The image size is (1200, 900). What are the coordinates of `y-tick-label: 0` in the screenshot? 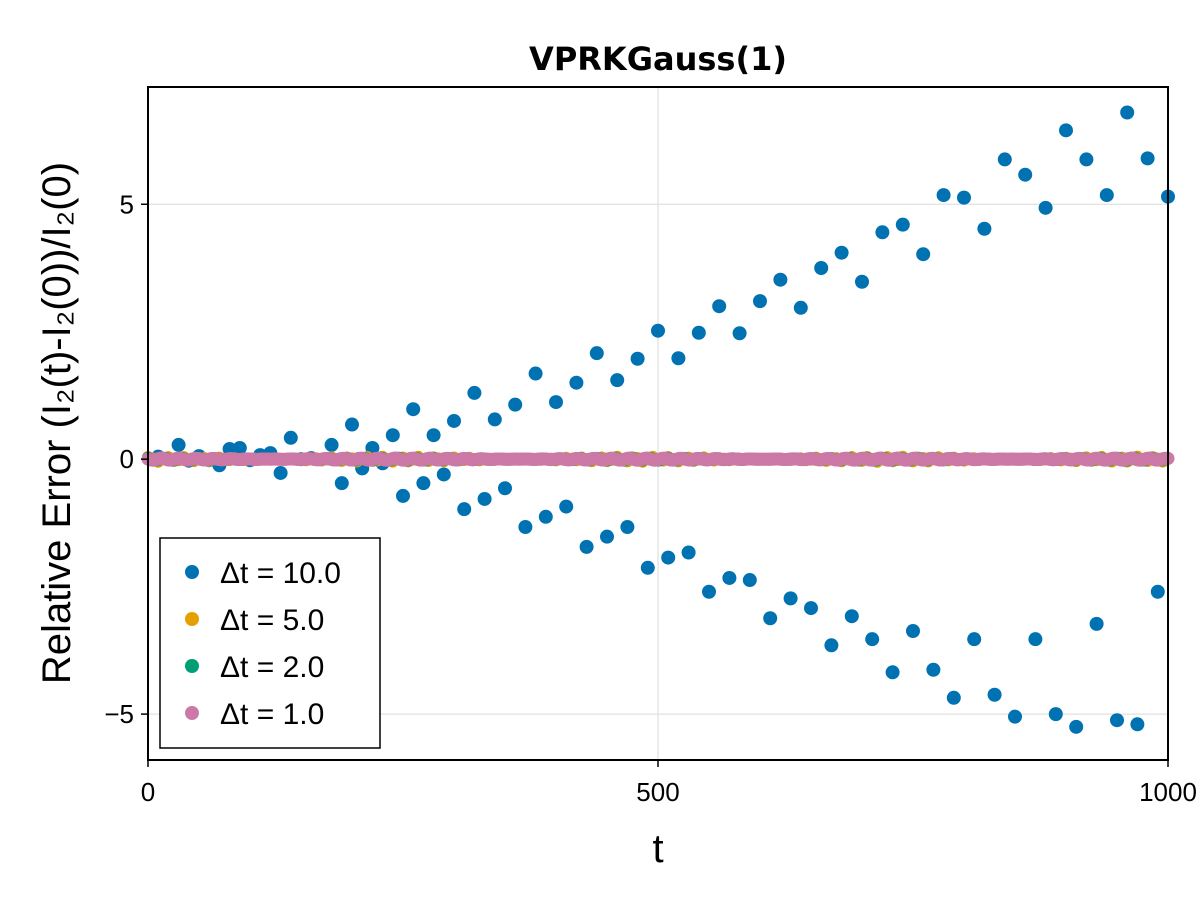 It's located at (127, 459).